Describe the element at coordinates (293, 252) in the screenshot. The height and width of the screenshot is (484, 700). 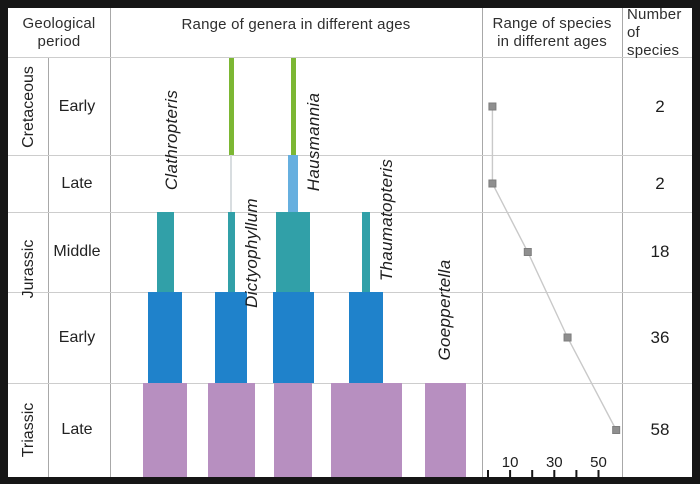
I see `hausmannia-bar-jurassic_middle` at that location.